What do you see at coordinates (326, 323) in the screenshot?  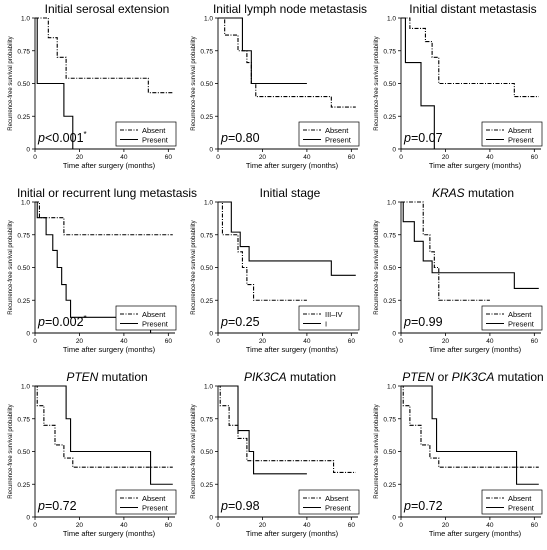 I see `legend-label: I` at bounding box center [326, 323].